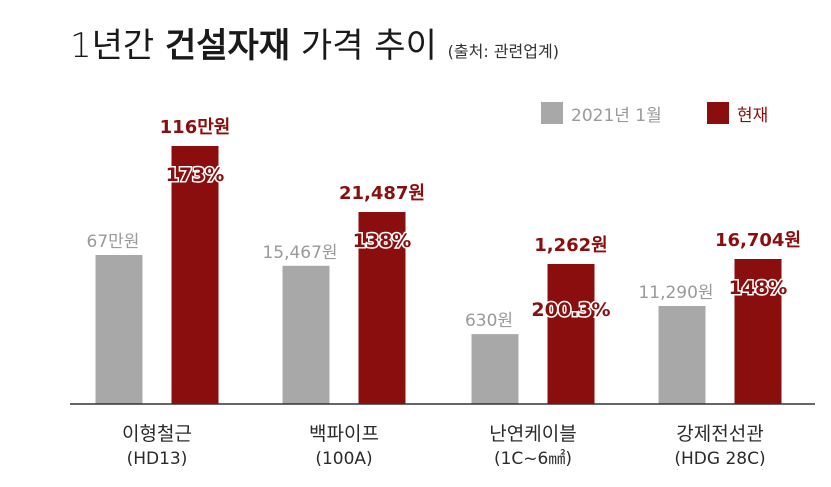  Describe the element at coordinates (718, 113) in the screenshot. I see `legend-swatch-current` at that location.